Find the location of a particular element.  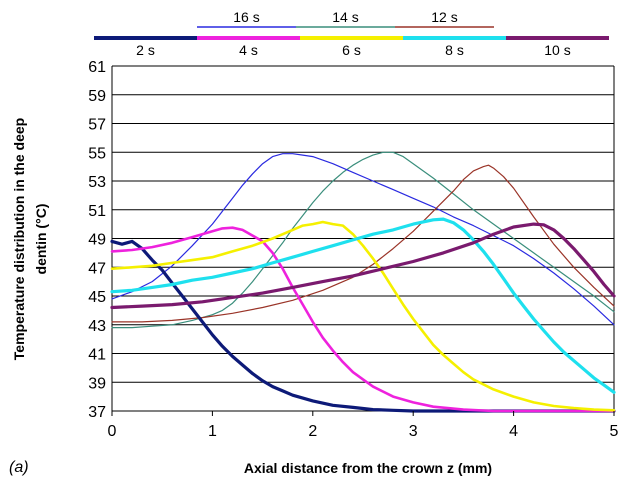

x-axis-label: Axial distance from the crown z (mm) is located at coordinates (368, 468).